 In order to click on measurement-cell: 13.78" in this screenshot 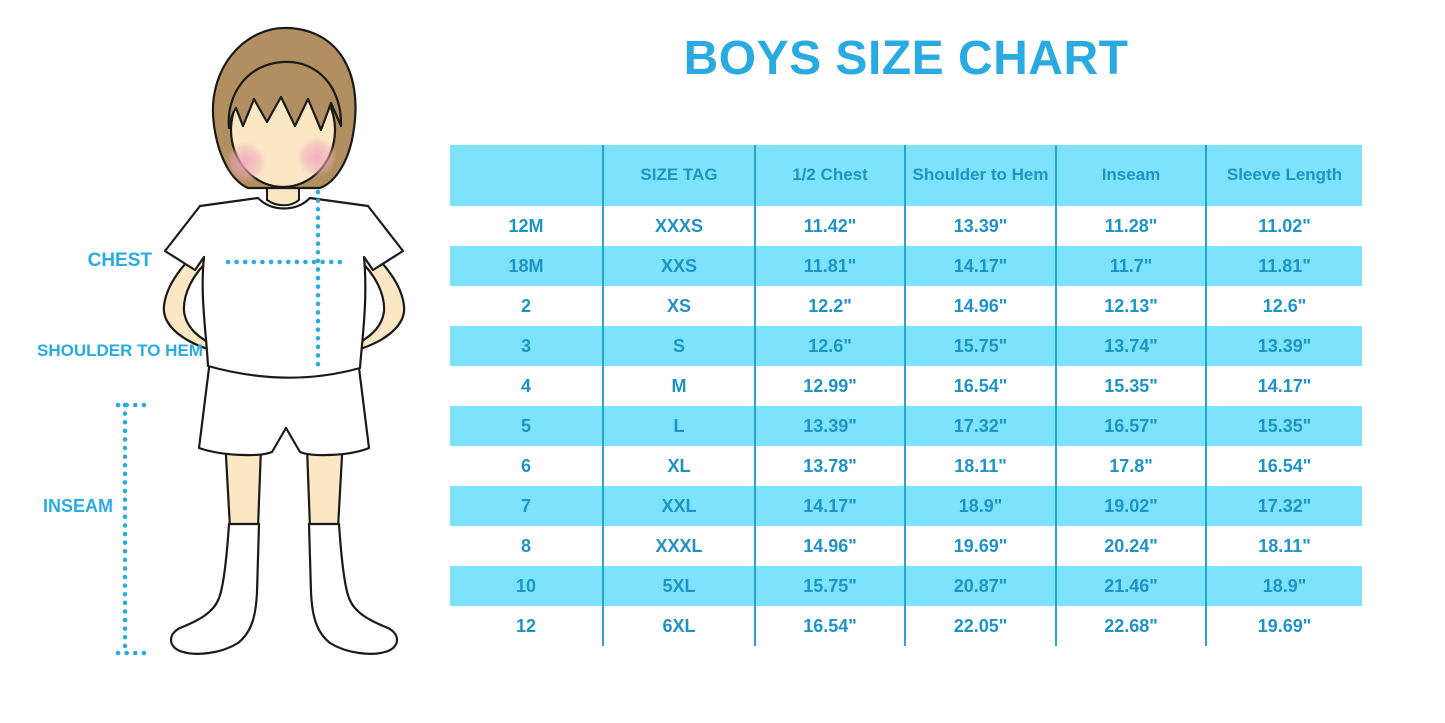, I will do `click(830, 466)`.